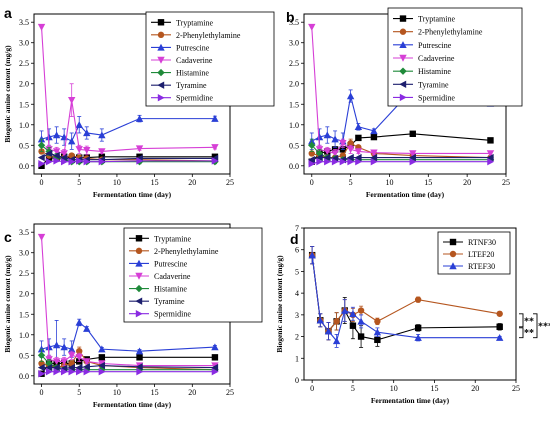 Image resolution: width=550 pixels, height=424 pixels. What do you see at coordinates (481, 266) in the screenshot?
I see `legend-label: RTEF30` at bounding box center [481, 266].